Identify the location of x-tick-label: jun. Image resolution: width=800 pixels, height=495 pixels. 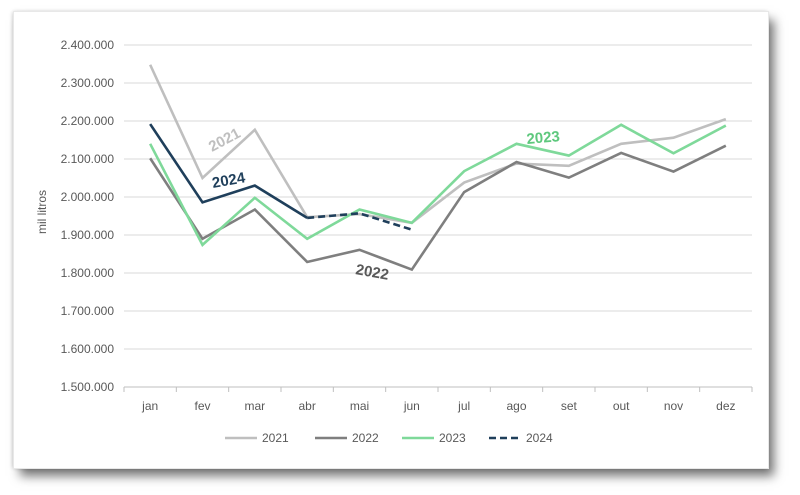
(411, 406).